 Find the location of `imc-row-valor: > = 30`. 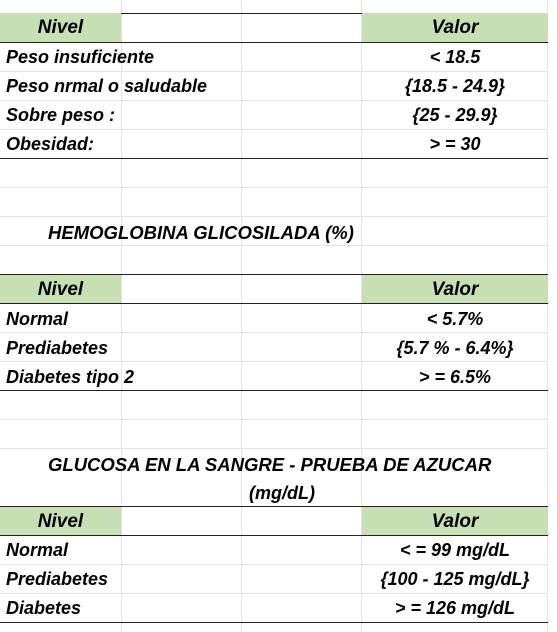

imc-row-valor: > = 30 is located at coordinates (455, 144).